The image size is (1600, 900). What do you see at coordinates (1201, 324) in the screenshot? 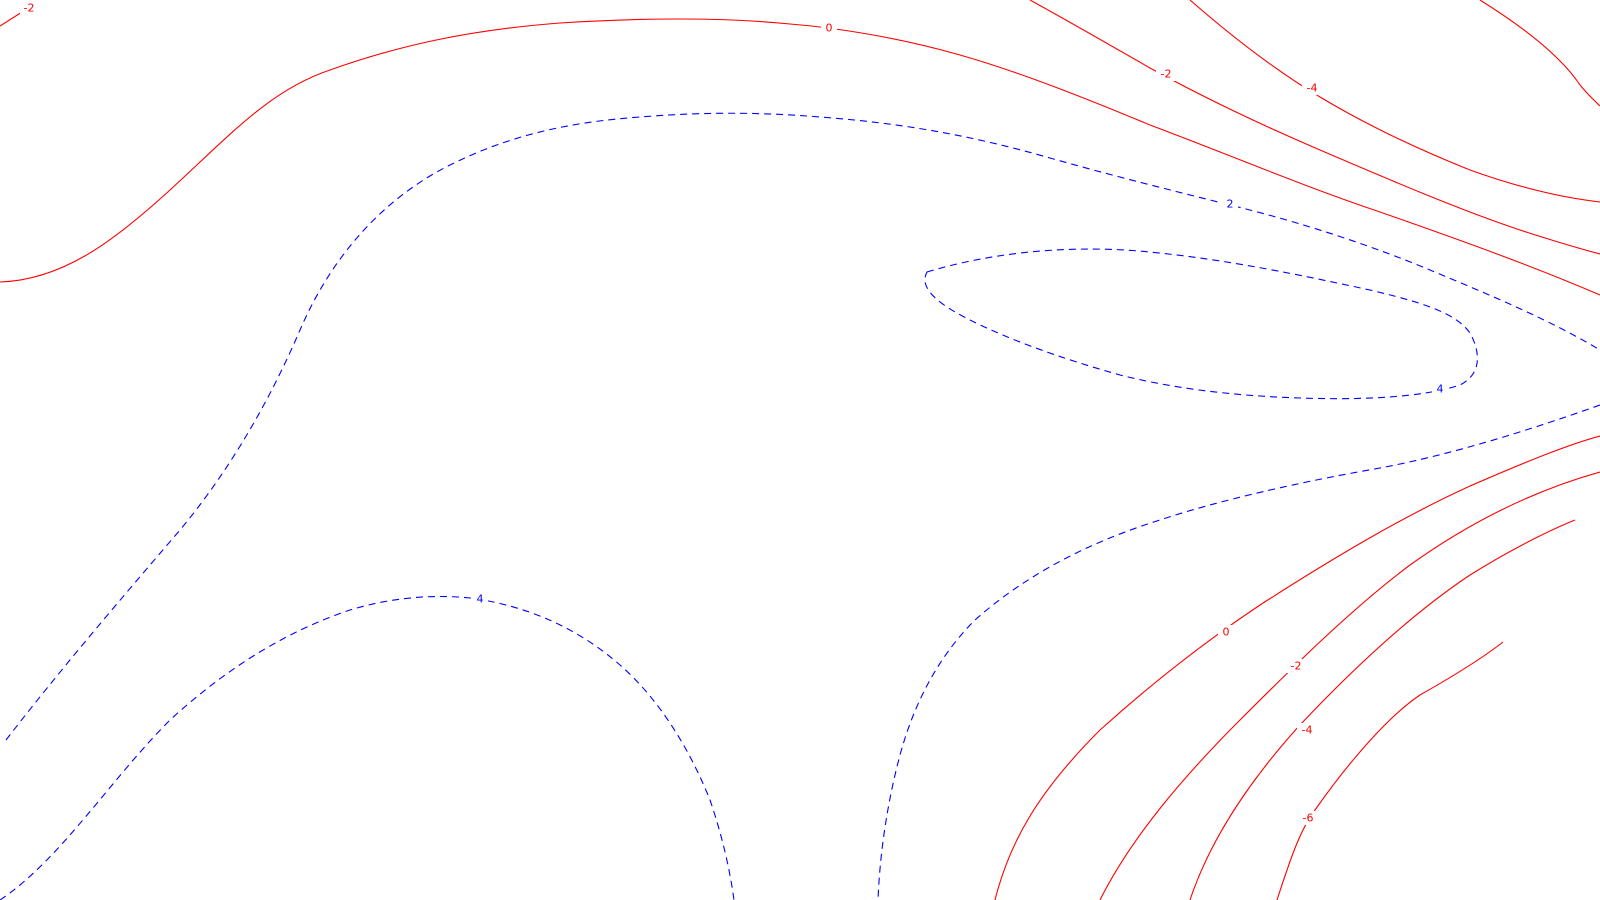
I see `contour-line-pos4-right-loop` at bounding box center [1201, 324].